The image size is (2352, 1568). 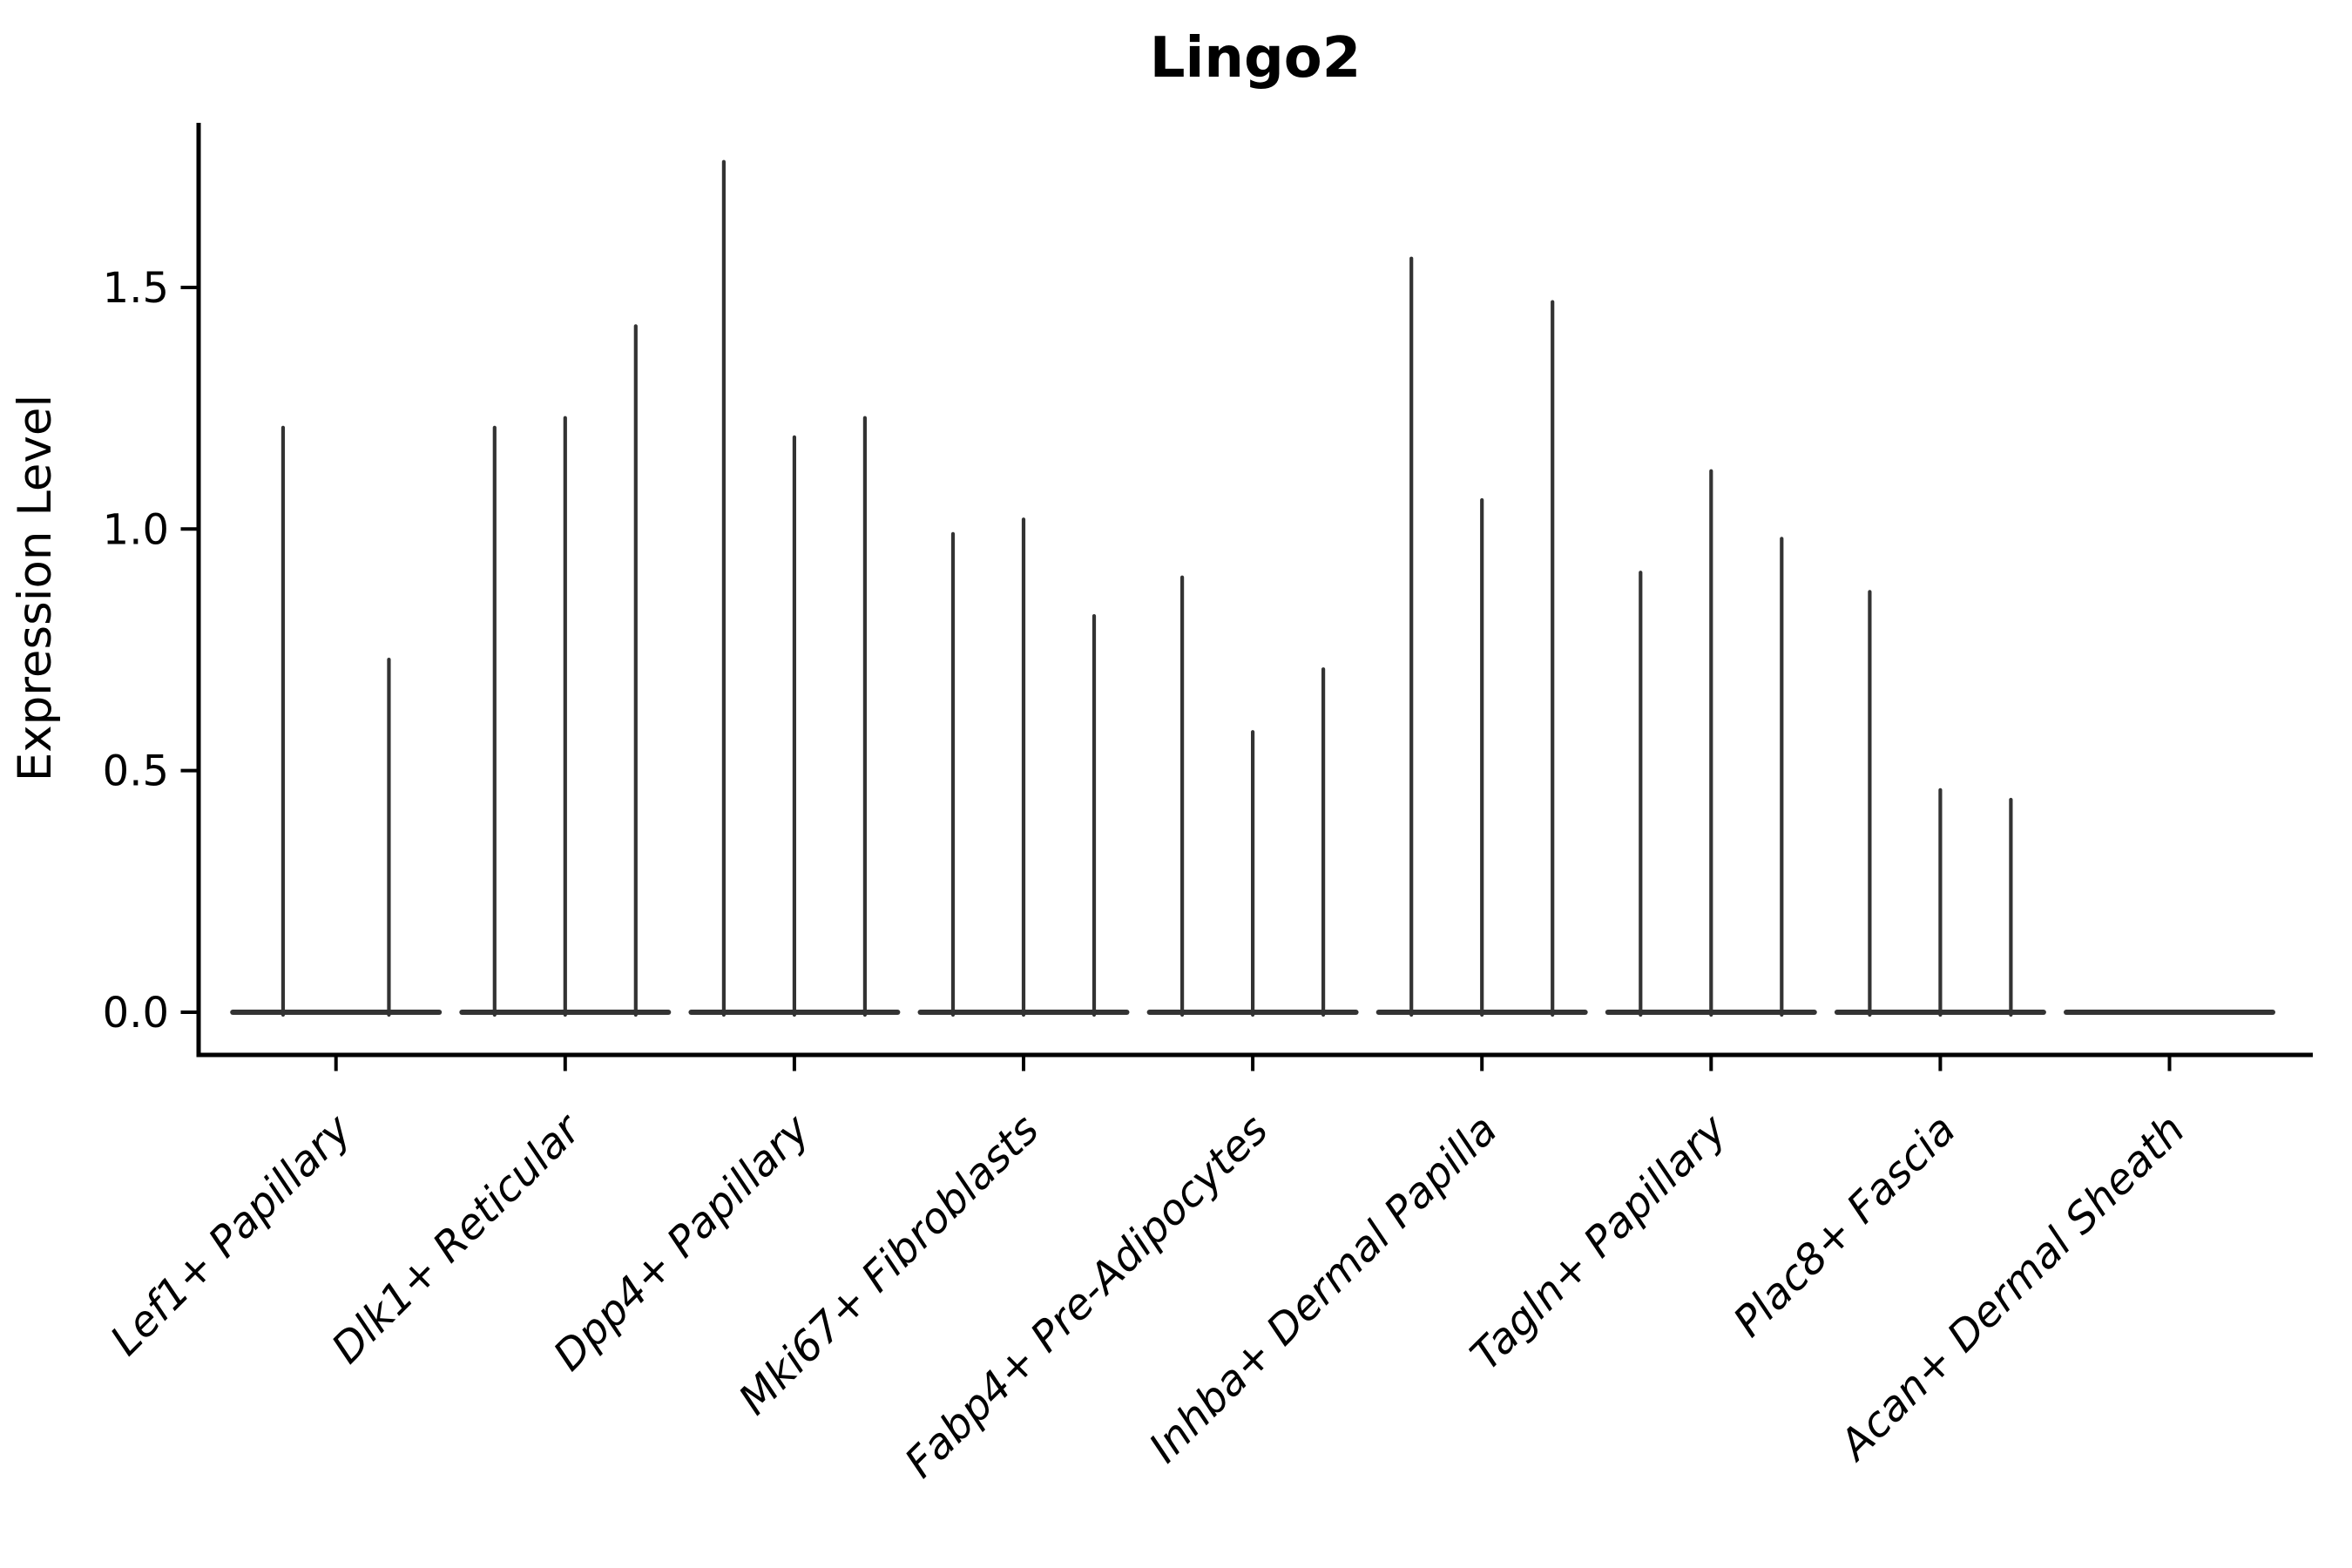 What do you see at coordinates (136, 771) in the screenshot?
I see `y-tick-label: 0.5` at bounding box center [136, 771].